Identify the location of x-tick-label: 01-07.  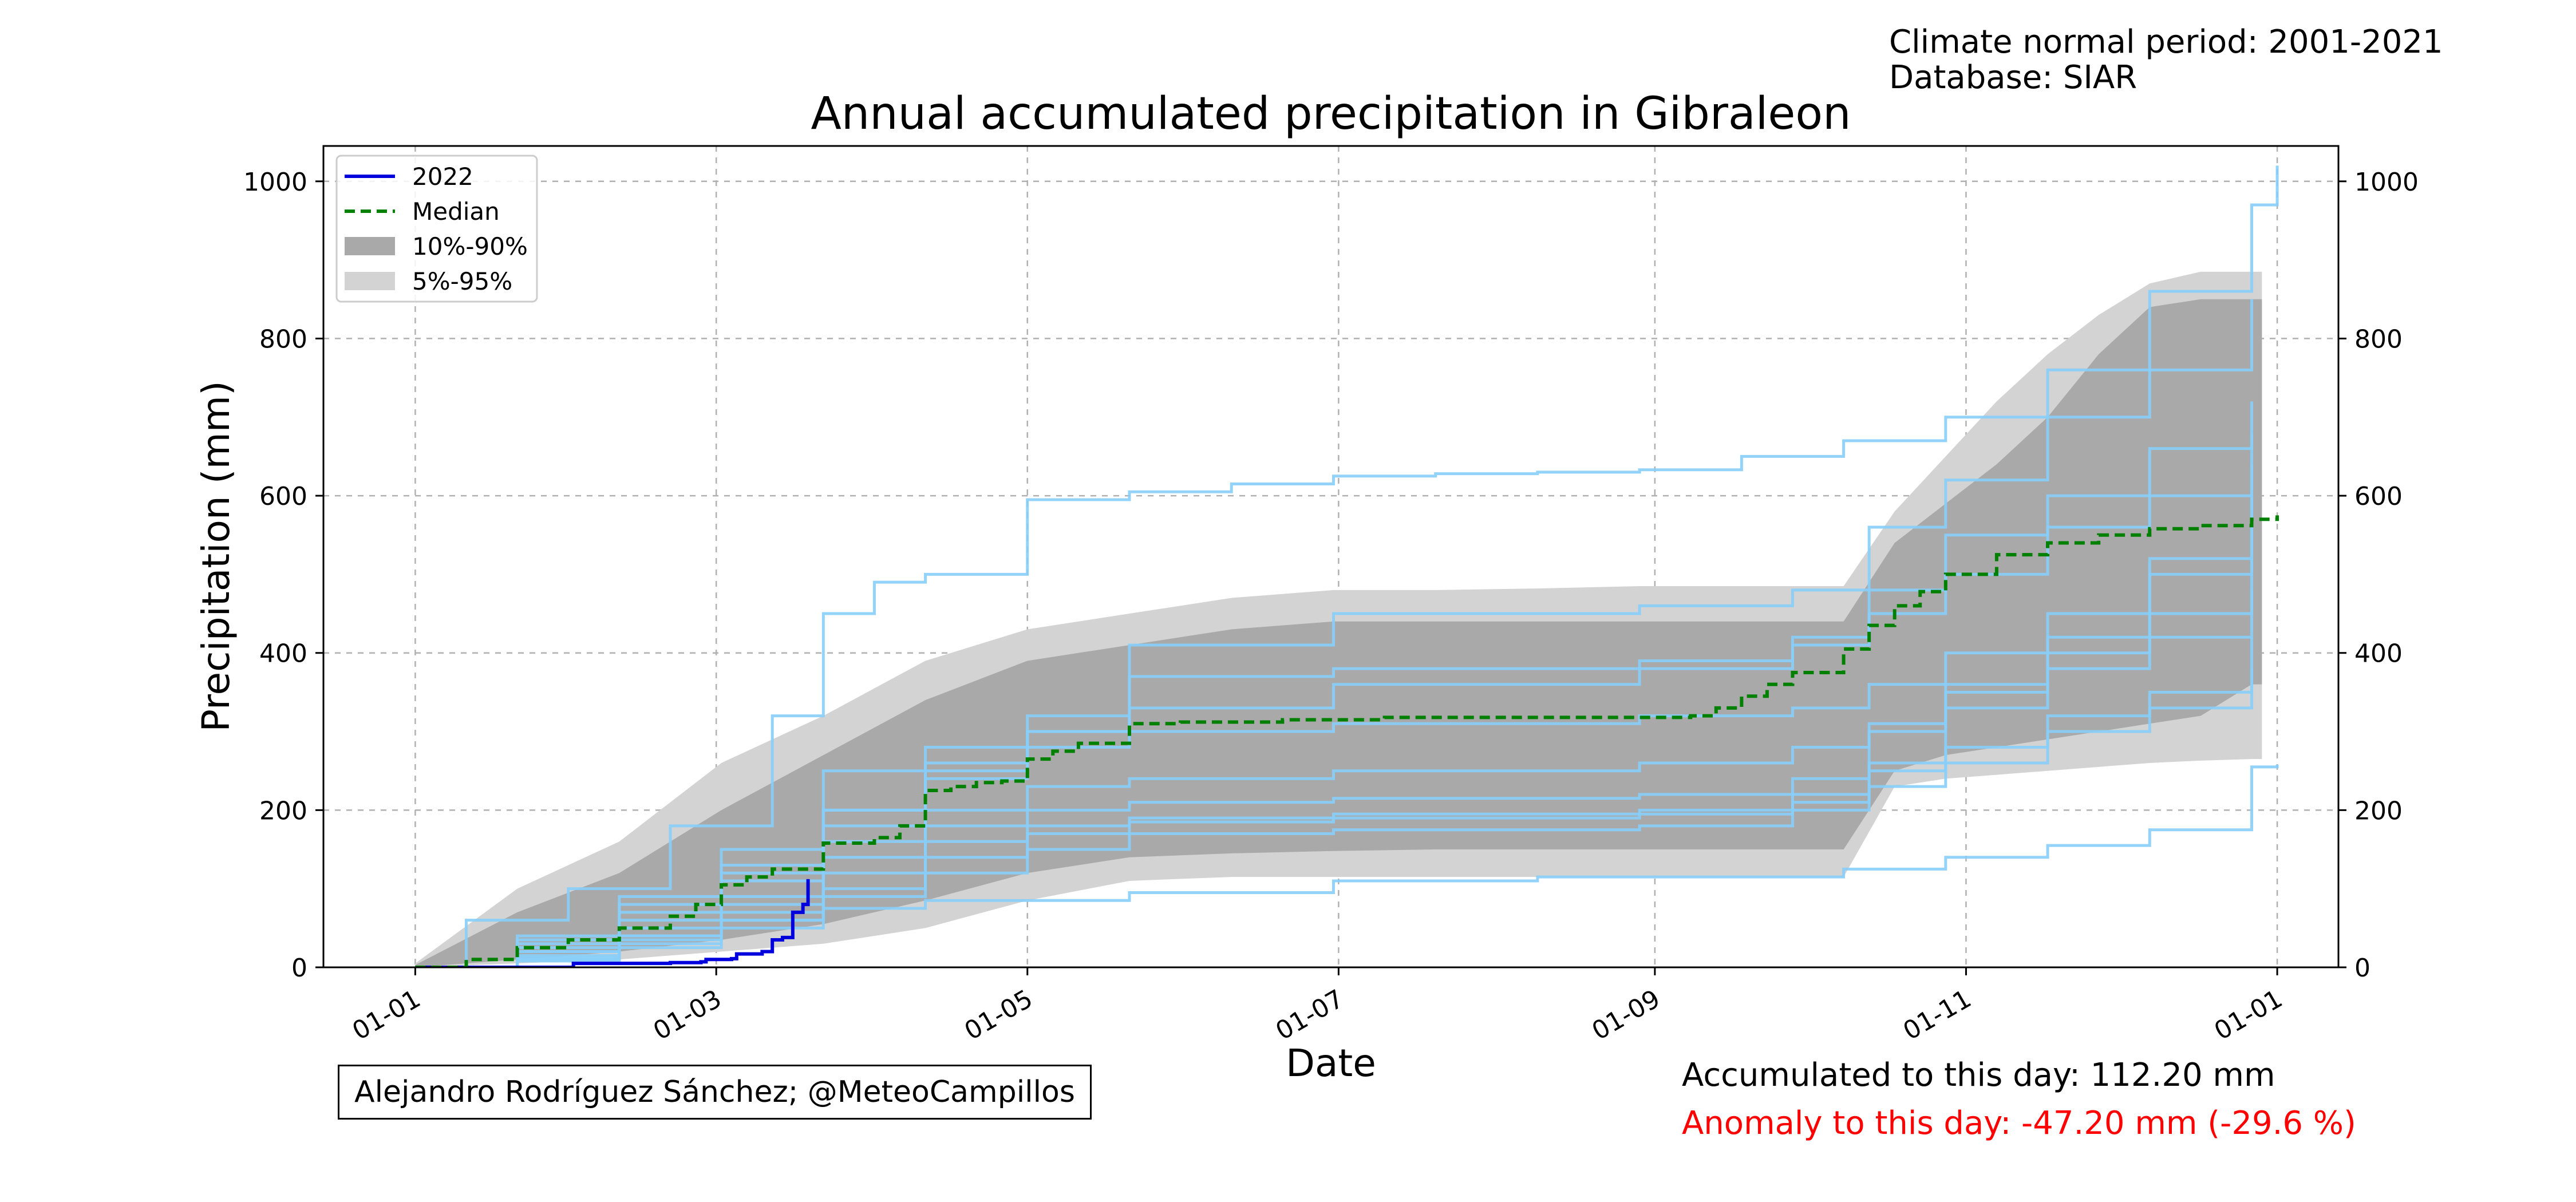
(1310, 1015).